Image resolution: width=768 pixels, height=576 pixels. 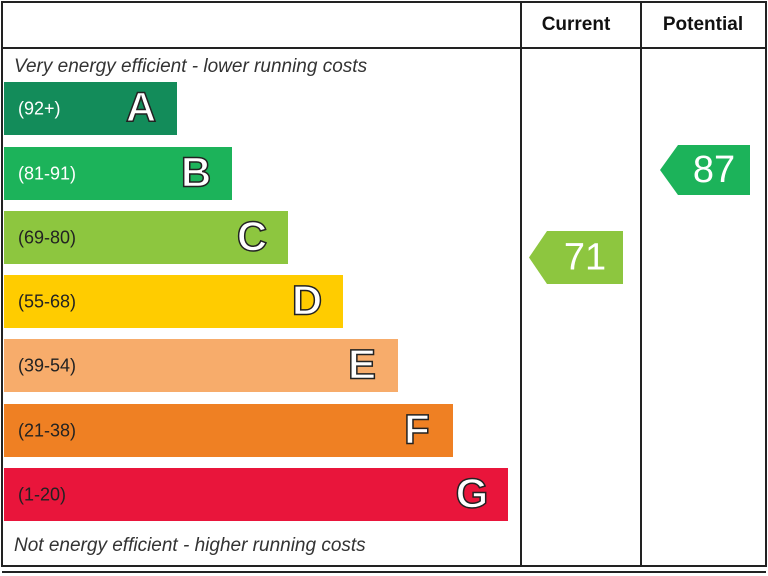 I want to click on current-arrow, so click(x=576, y=257).